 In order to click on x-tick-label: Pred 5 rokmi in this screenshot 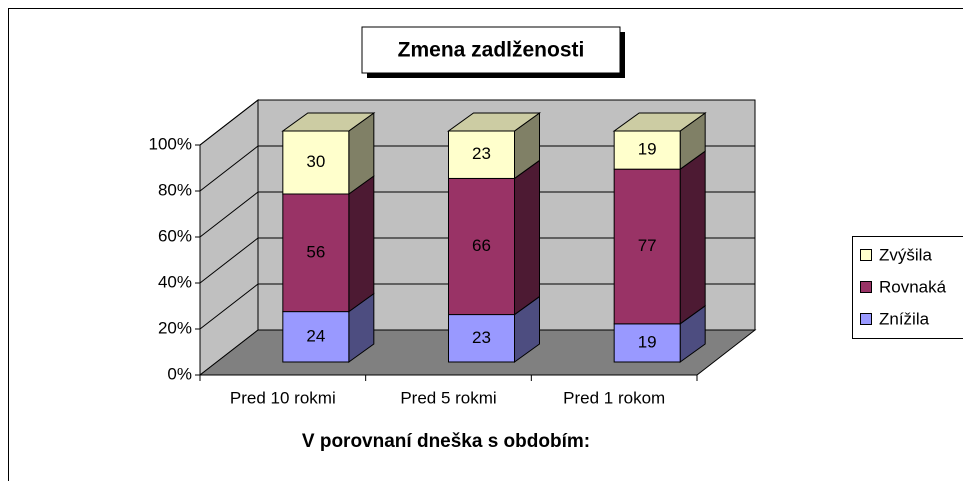, I will do `click(448, 397)`.